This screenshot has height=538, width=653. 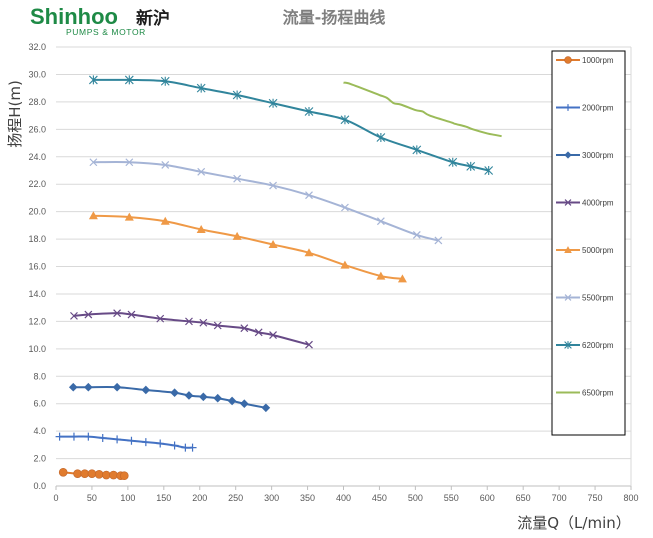 I want to click on legend-label-6500rpm: 6500rpm, so click(x=598, y=393).